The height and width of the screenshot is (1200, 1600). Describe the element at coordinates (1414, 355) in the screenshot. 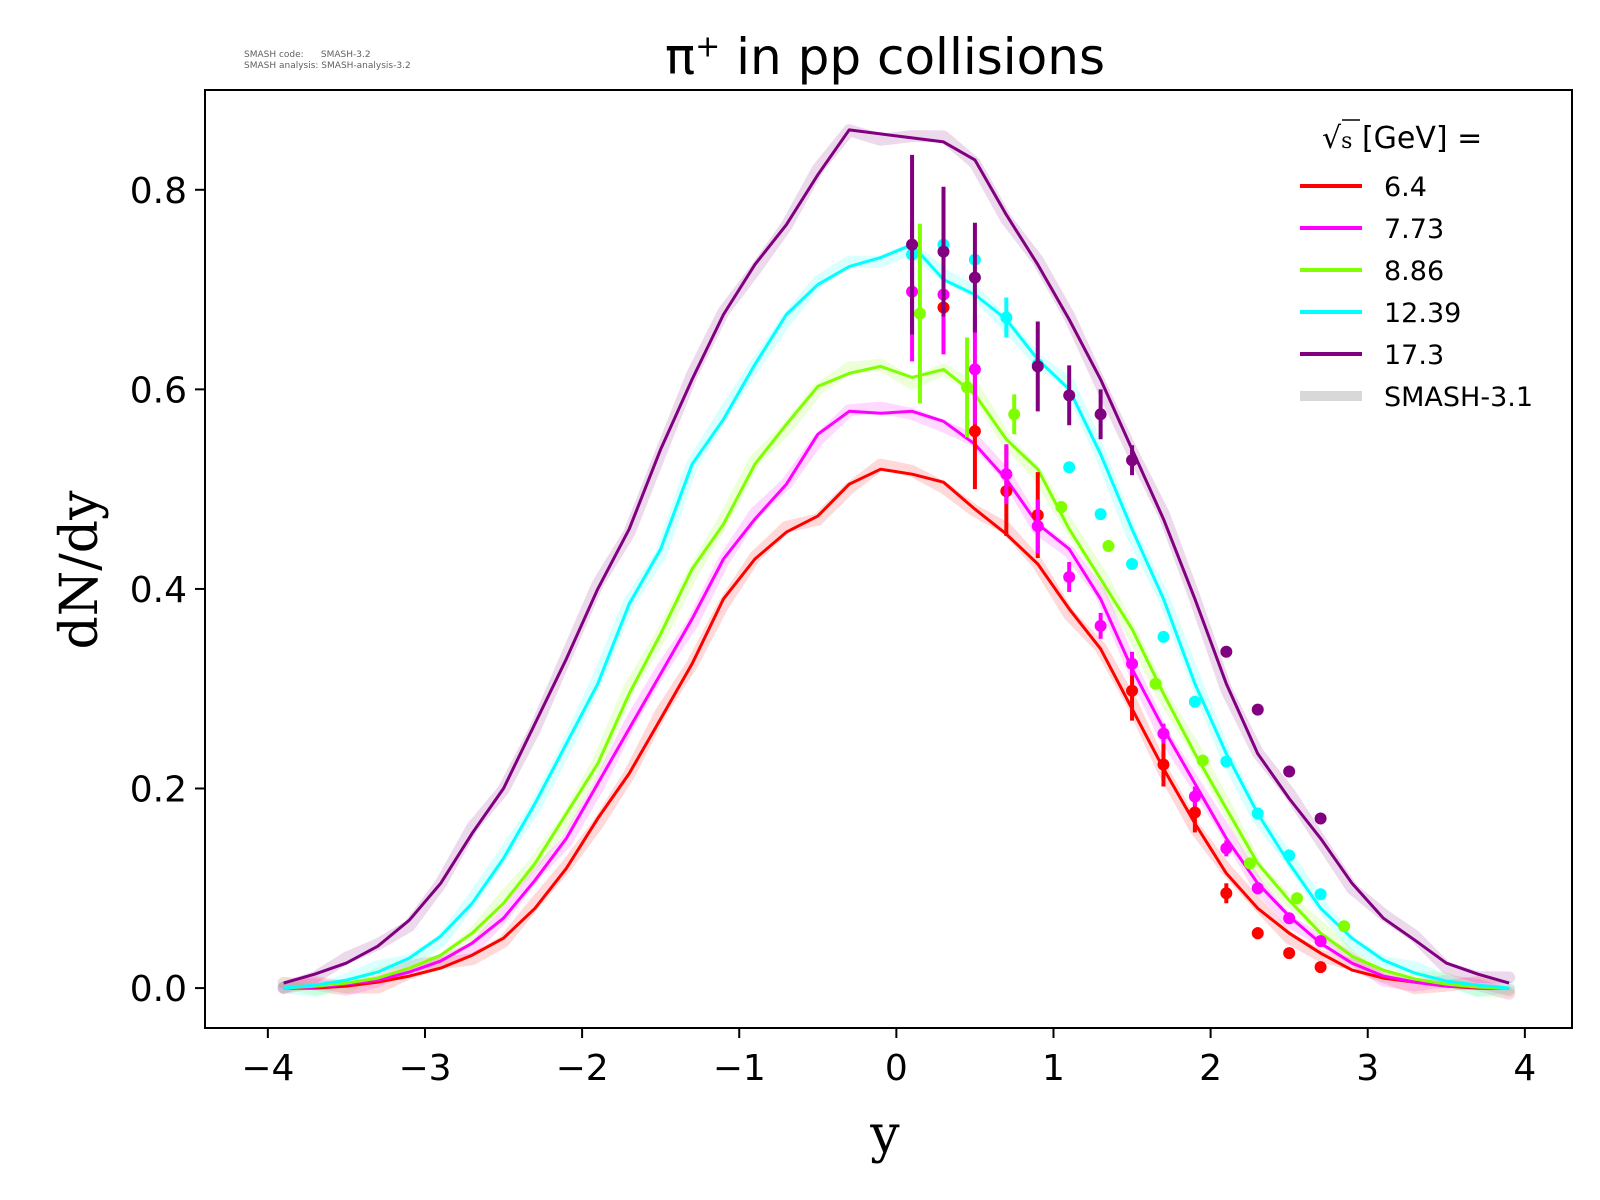

I see `legend-label-17.3: 17.3` at that location.